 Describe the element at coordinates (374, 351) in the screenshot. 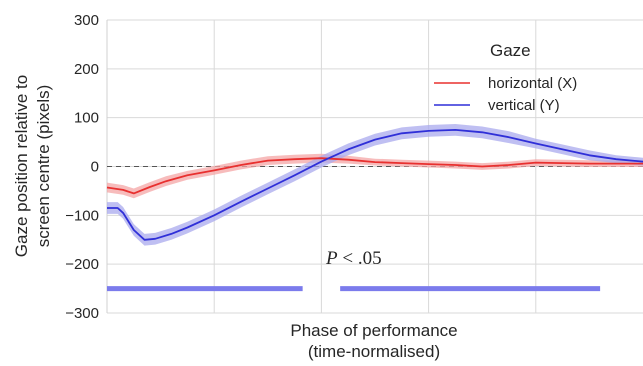

I see `x-axis-label-line2: (time-normalised)` at that location.